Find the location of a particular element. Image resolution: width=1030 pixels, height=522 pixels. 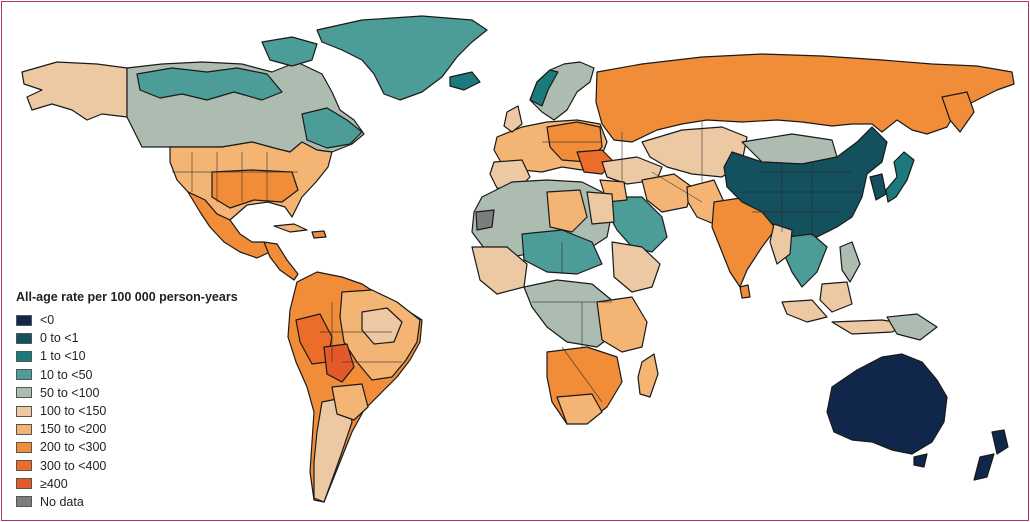

legend-label: 100 to <150 is located at coordinates (73, 411).